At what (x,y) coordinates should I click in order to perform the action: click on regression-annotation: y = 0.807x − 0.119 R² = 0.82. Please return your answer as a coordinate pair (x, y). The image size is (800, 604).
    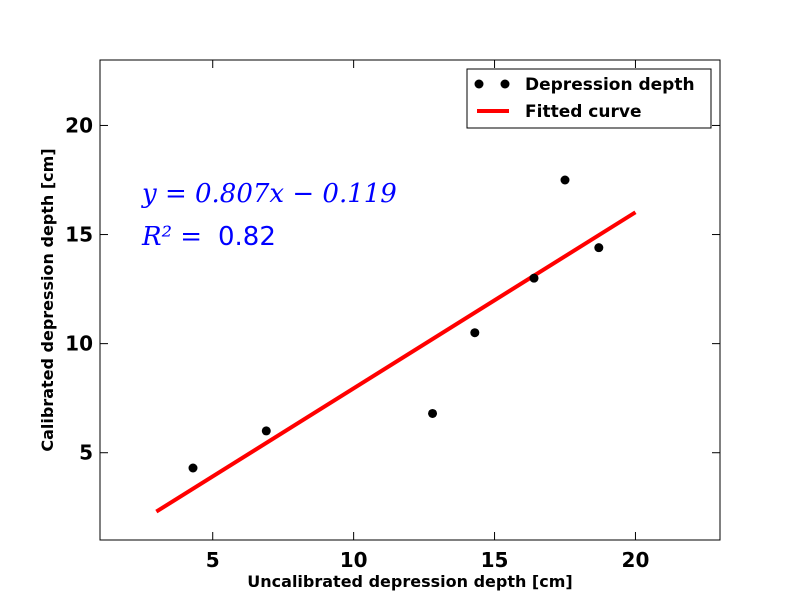
    Looking at the image, I should click on (269, 215).